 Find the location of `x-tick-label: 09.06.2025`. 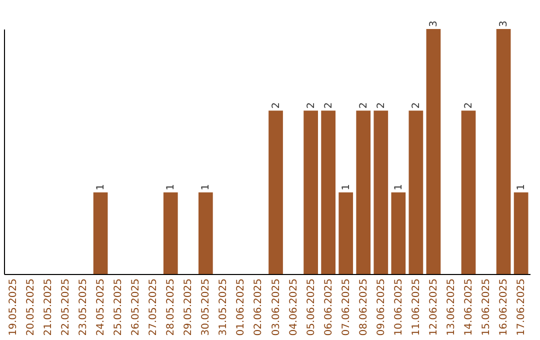

x-tick-label: 09.06.2025 is located at coordinates (381, 307).